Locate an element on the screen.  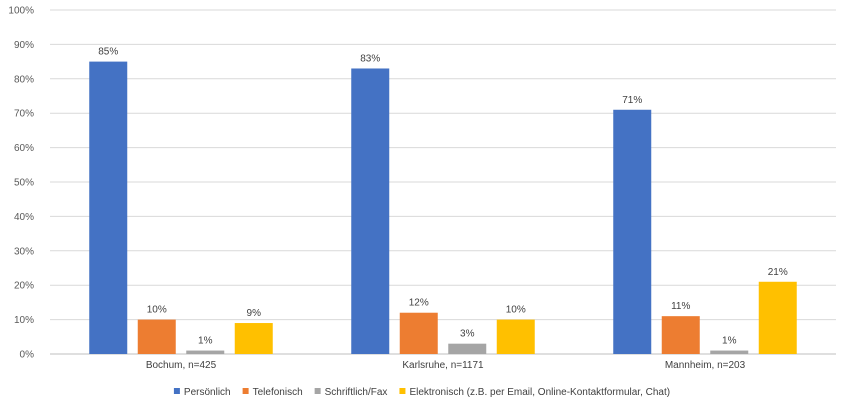
y-tick-label: 20% is located at coordinates (24, 286).